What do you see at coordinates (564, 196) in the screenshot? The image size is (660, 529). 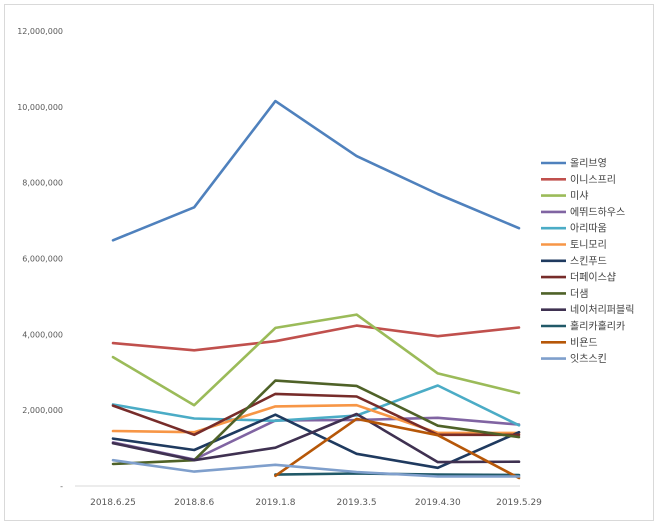 I see `legend-item: 미샤` at bounding box center [564, 196].